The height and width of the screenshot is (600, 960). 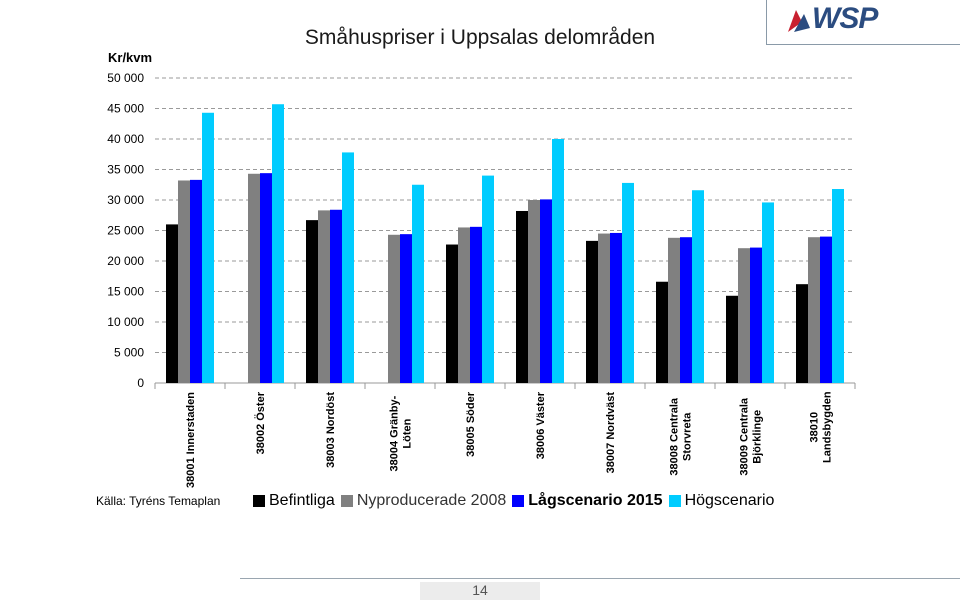 I want to click on y-tick-label: 15 000, so click(x=125, y=292).